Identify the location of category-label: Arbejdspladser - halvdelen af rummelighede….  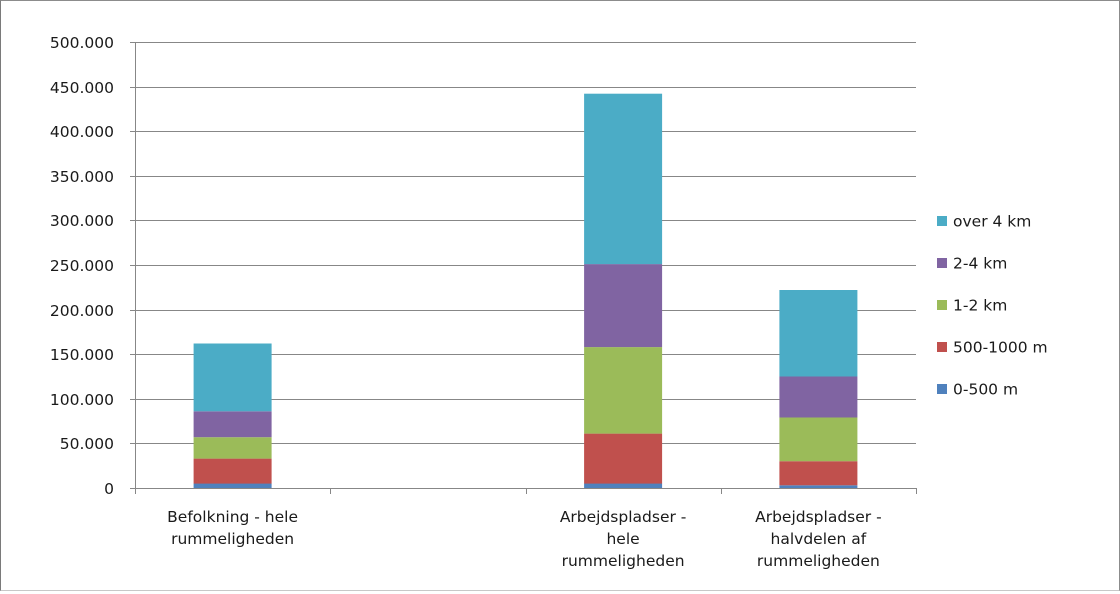
(818, 539).